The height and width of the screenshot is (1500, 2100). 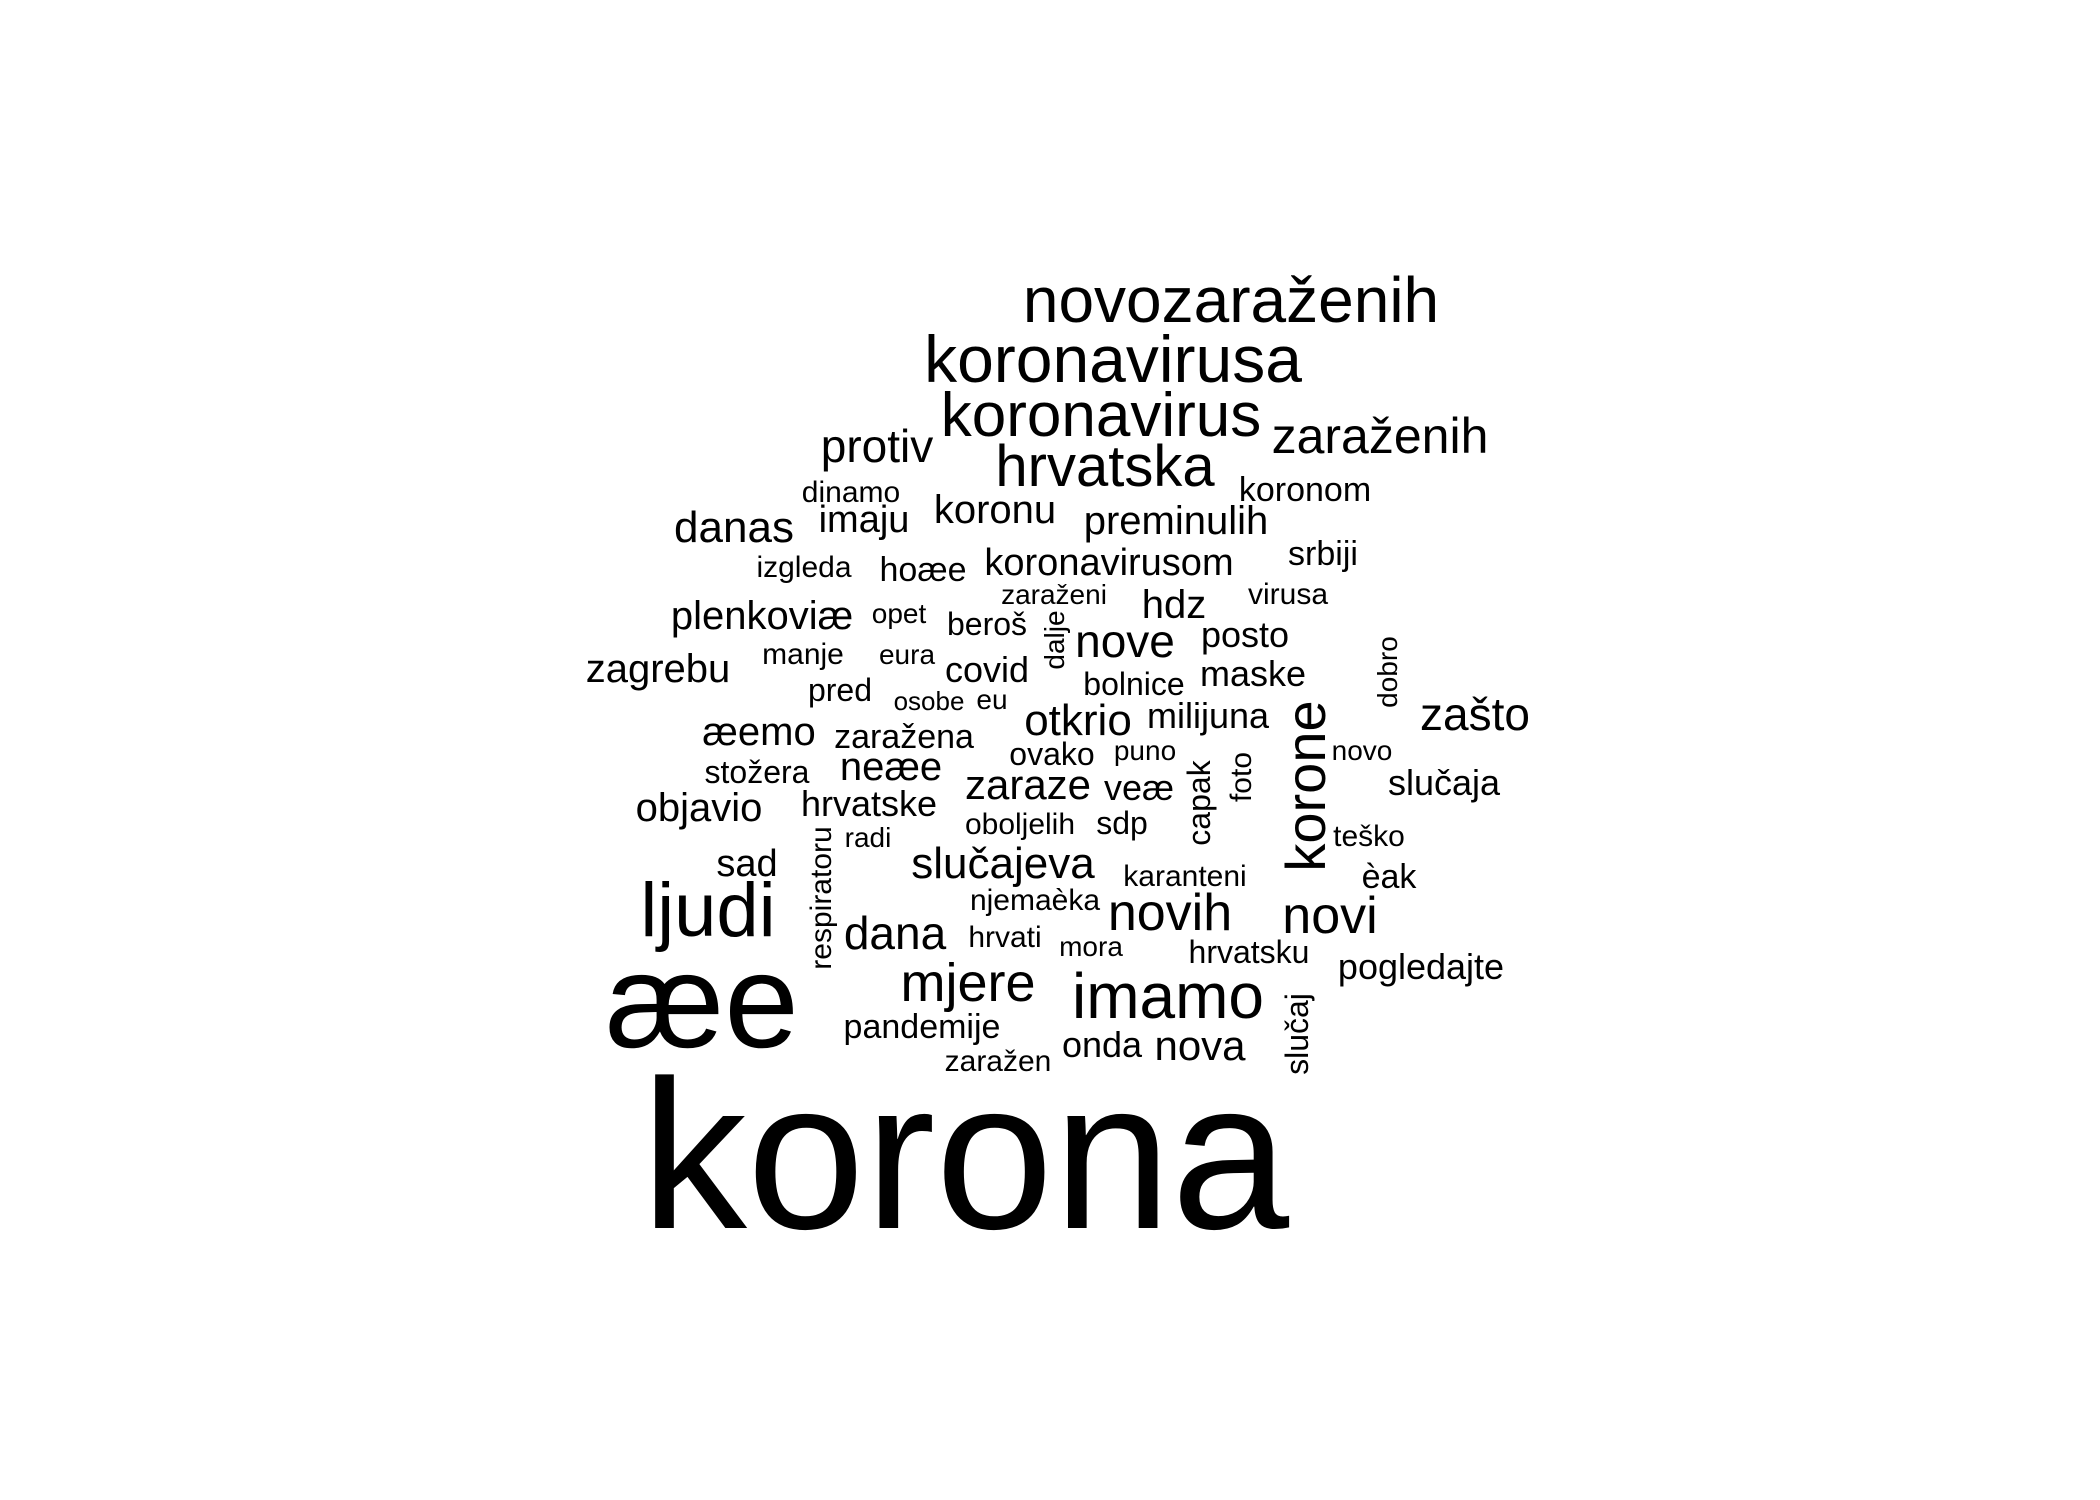 I want to click on word-posto: posto, so click(x=1245, y=634).